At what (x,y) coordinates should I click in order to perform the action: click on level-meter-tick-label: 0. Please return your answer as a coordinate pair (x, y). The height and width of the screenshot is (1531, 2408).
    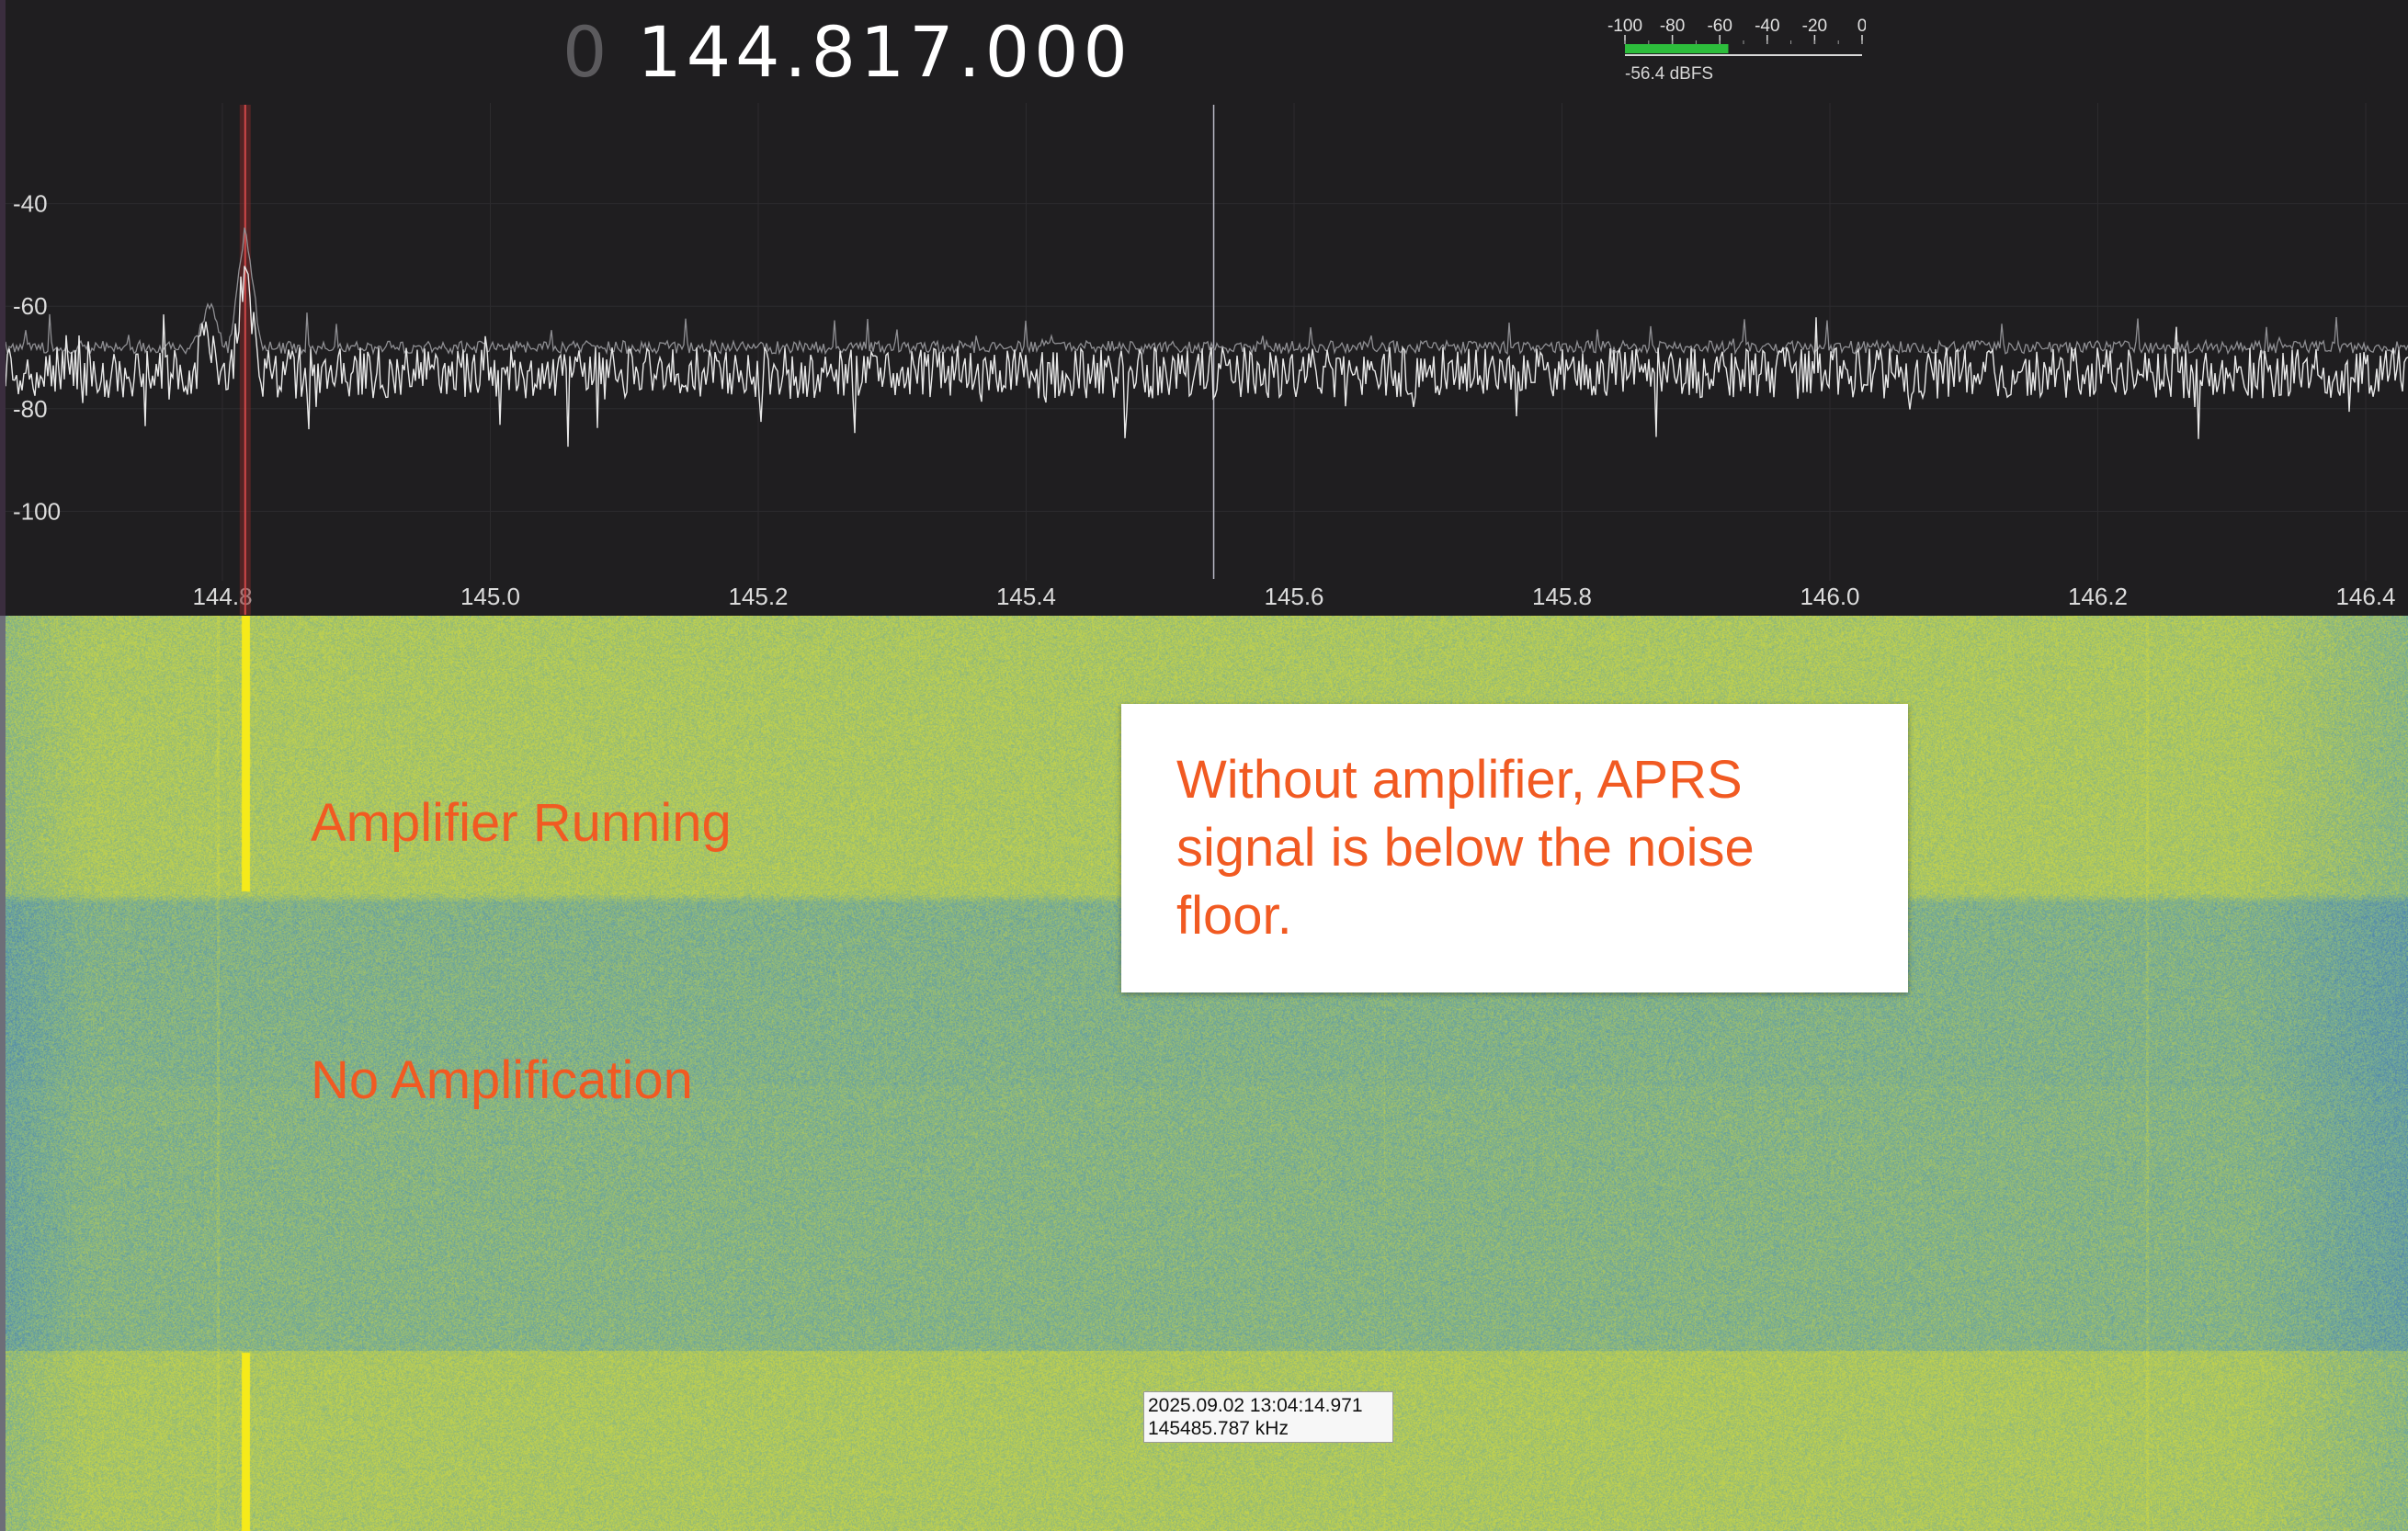
    Looking at the image, I should click on (1861, 26).